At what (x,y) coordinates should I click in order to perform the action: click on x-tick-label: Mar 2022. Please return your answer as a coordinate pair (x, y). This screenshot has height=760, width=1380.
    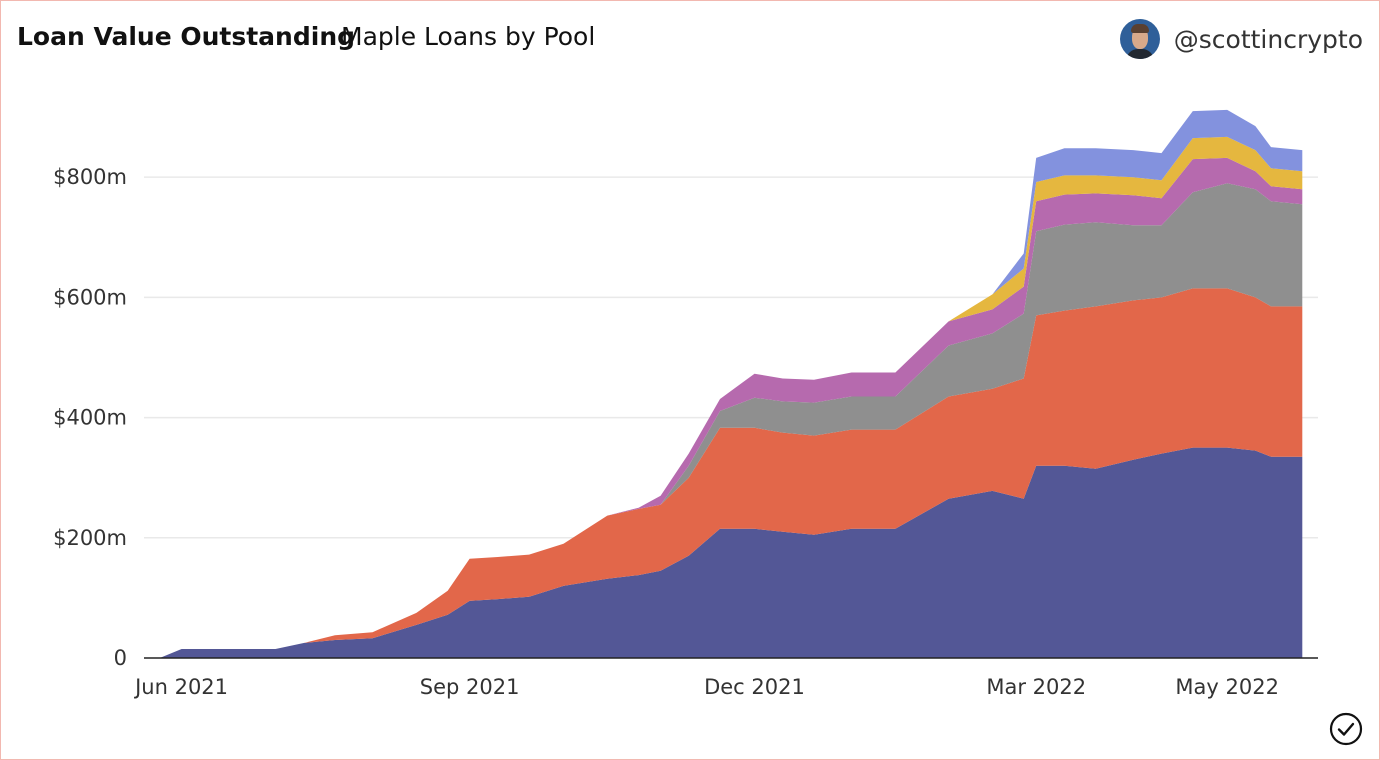
    Looking at the image, I should click on (1036, 687).